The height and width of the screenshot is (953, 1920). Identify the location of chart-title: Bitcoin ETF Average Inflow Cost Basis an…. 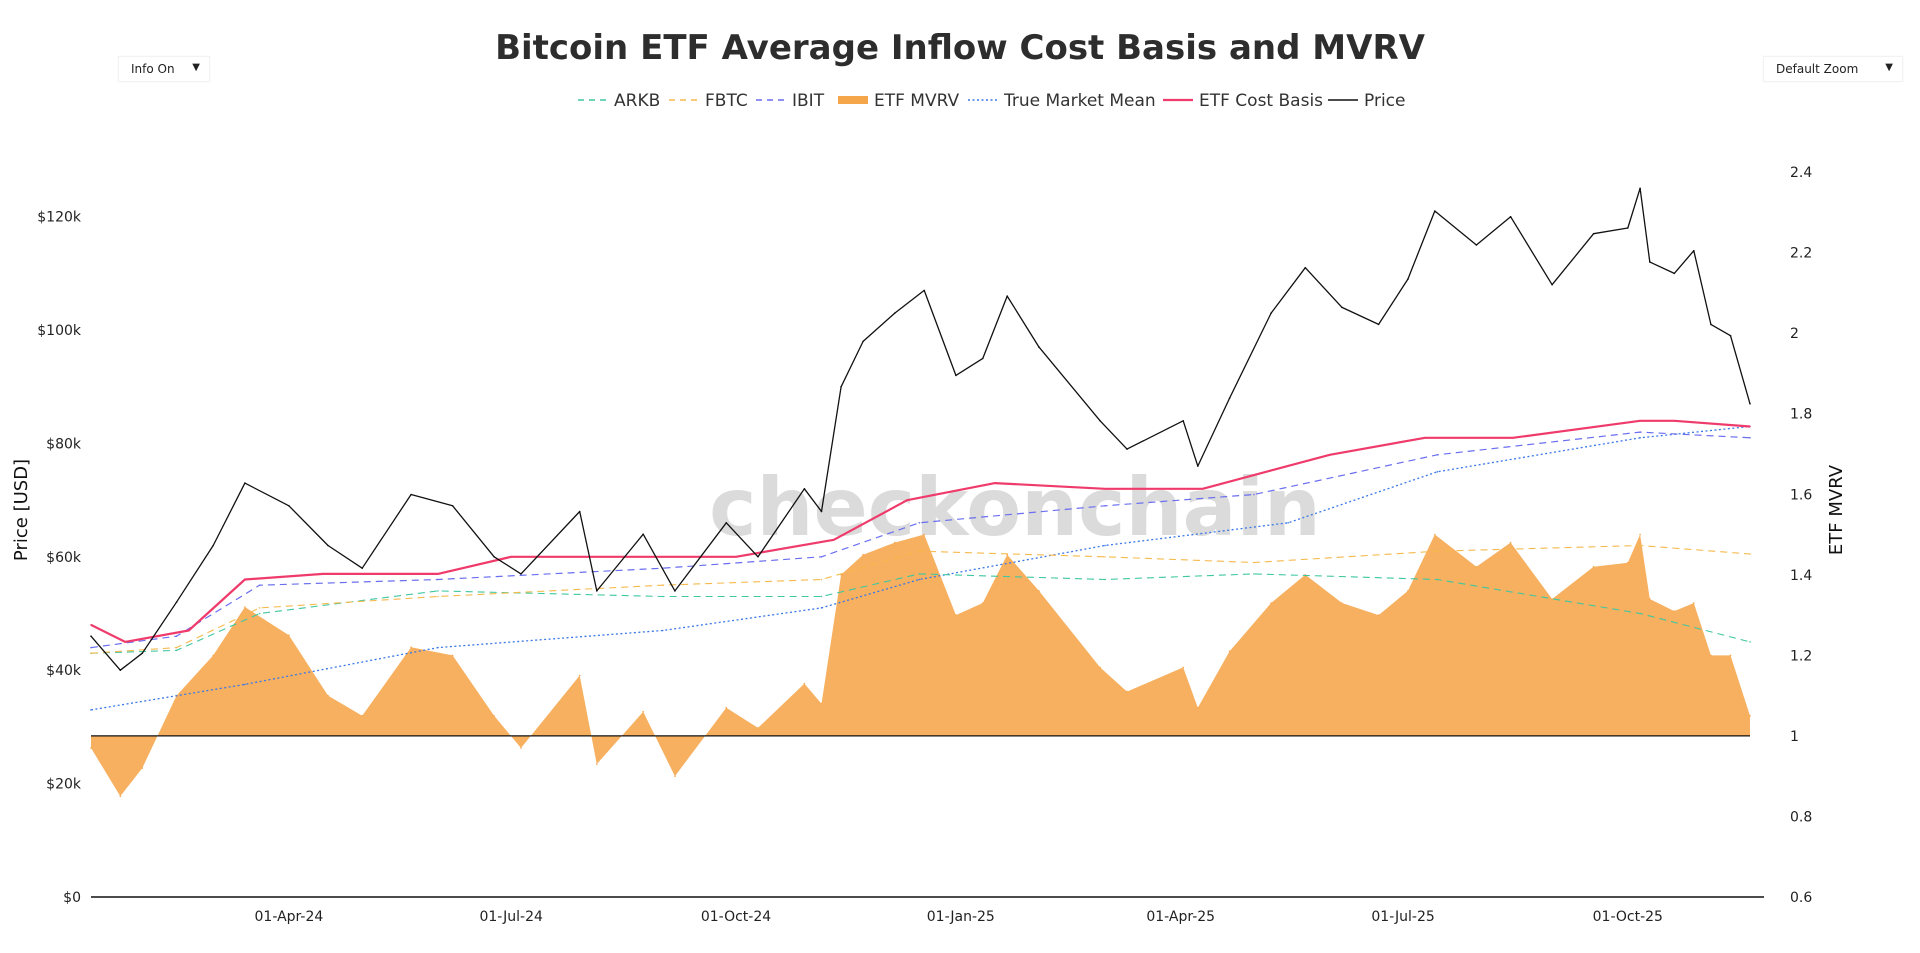
(960, 48).